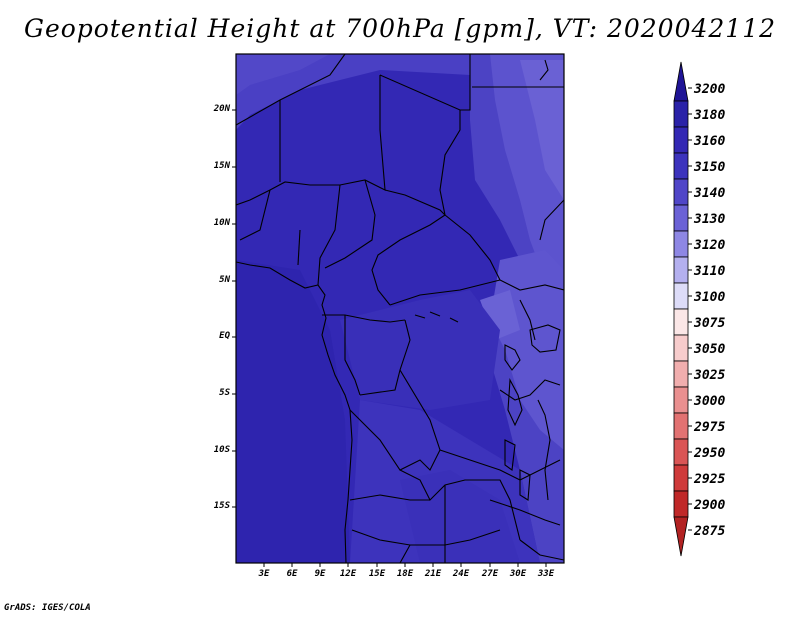 The image size is (800, 618). Describe the element at coordinates (709, 531) in the screenshot. I see `colorbar-label: 2875` at that location.